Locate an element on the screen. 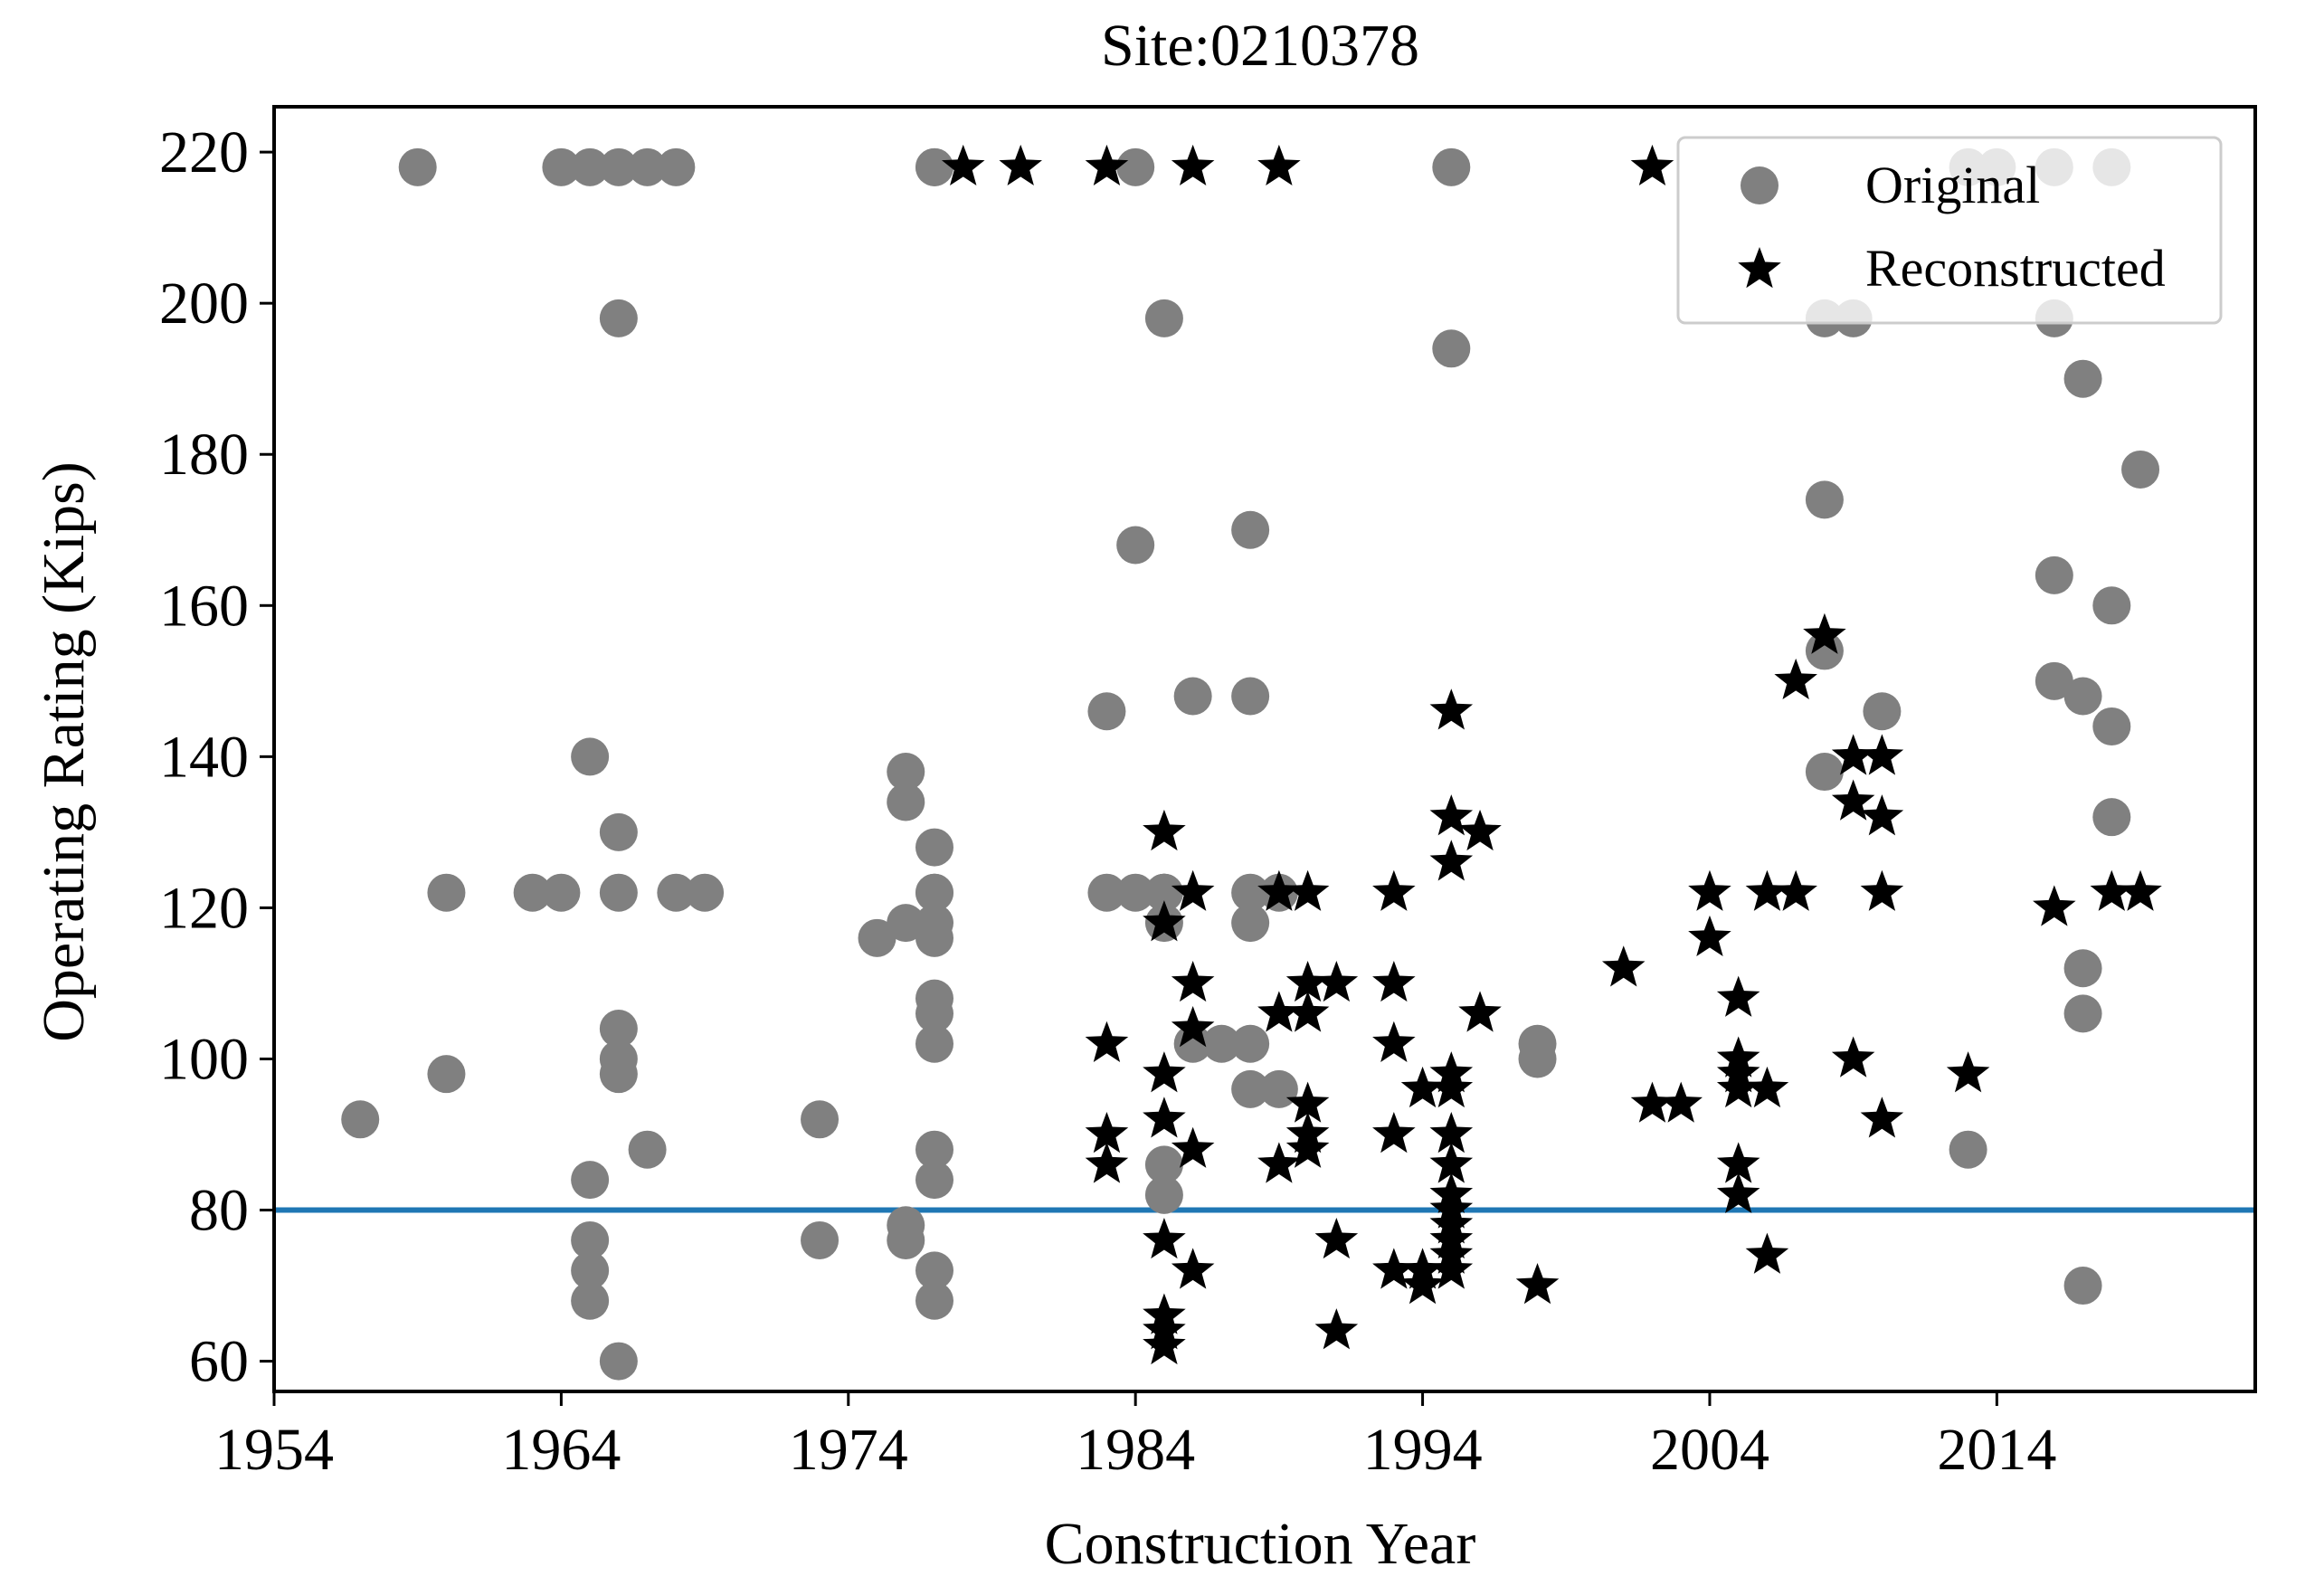 Image resolution: width=2324 pixels, height=1576 pixels. y-tick-label: 160 is located at coordinates (204, 606).